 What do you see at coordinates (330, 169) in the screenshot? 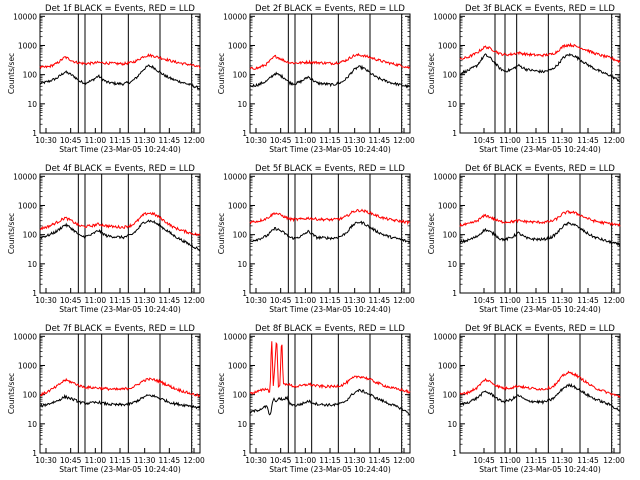
I see `panel-title: Det 5f BLACK = Events, RED = LLD` at bounding box center [330, 169].